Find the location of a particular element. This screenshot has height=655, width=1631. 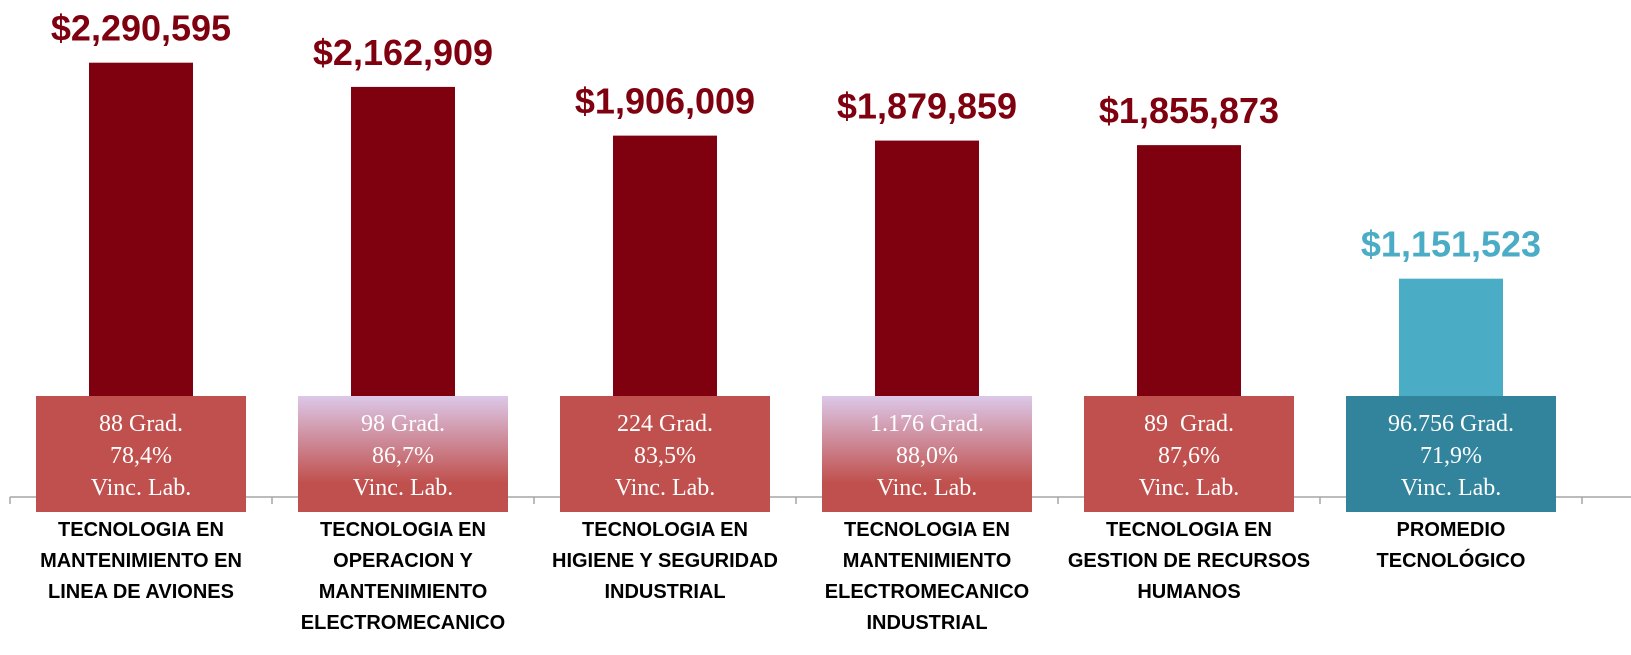

info-box-text: 83,5% is located at coordinates (665, 456).